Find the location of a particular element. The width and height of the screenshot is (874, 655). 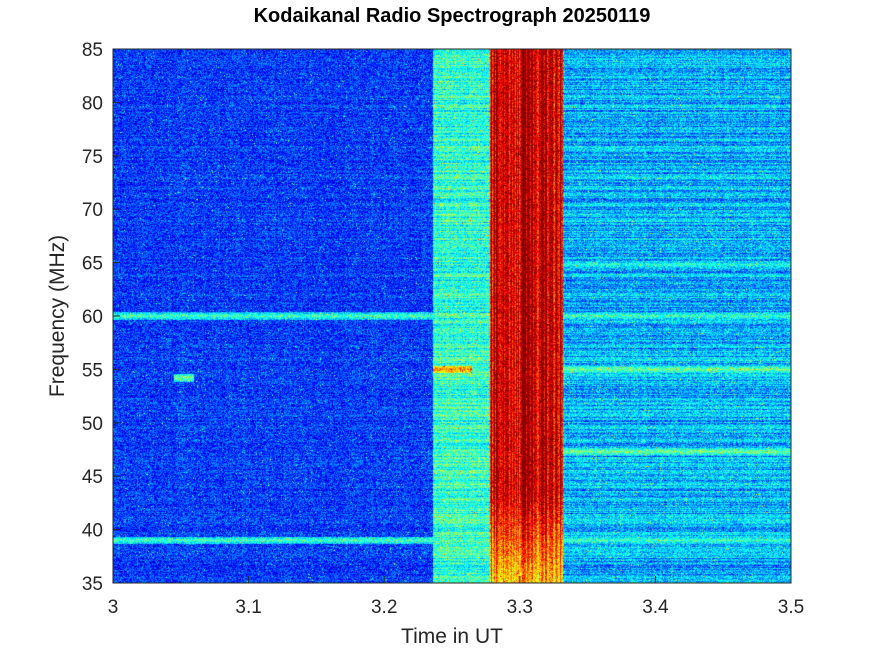

y-tick-label: 85 is located at coordinates (92, 50).